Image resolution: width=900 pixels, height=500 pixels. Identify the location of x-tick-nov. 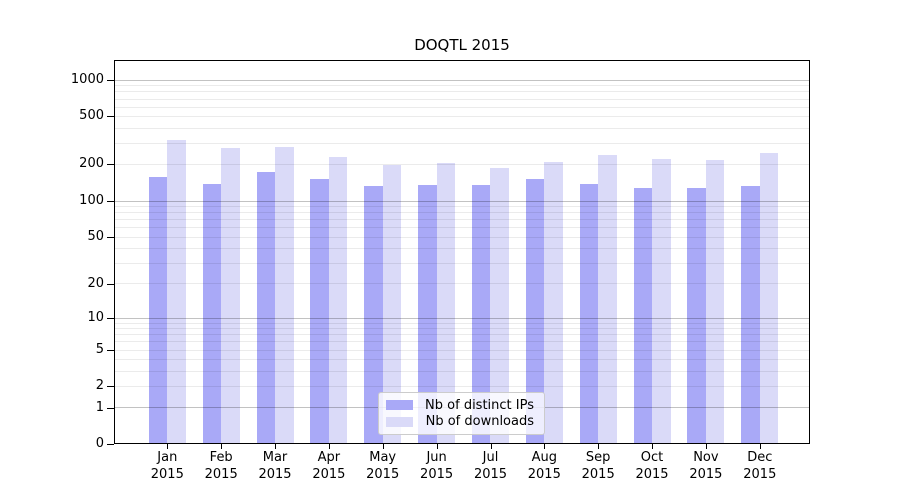
(706, 446).